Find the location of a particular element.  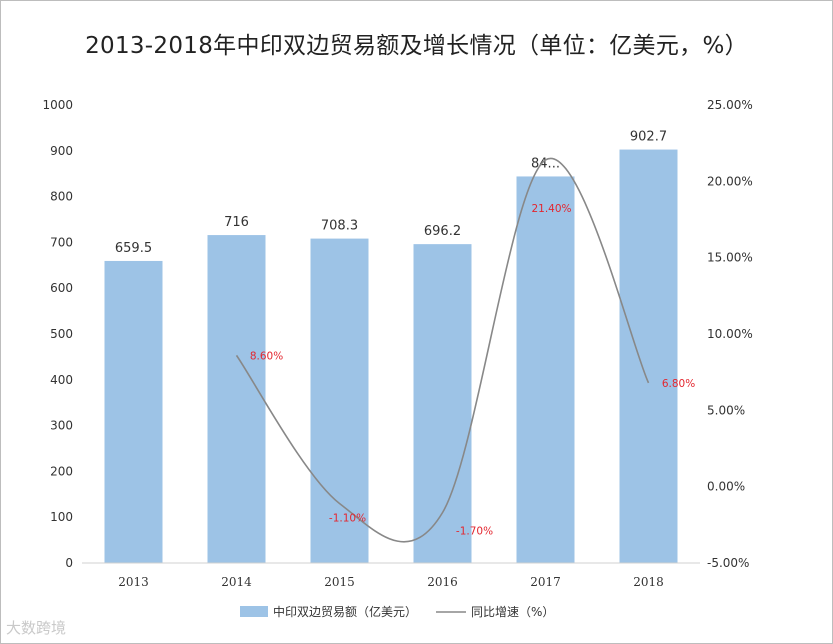

bar-data-label: 708.3 is located at coordinates (339, 226).